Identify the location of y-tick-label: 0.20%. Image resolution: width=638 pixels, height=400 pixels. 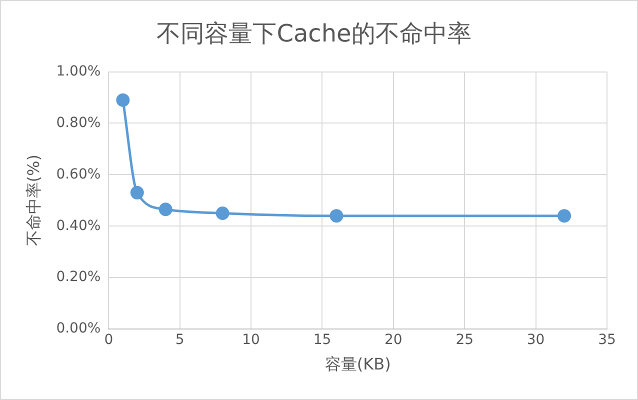
(78, 277).